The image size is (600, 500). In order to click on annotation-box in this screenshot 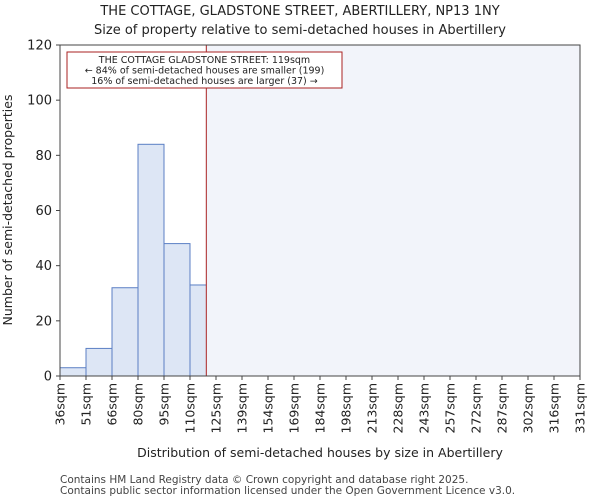, I will do `click(204, 70)`.